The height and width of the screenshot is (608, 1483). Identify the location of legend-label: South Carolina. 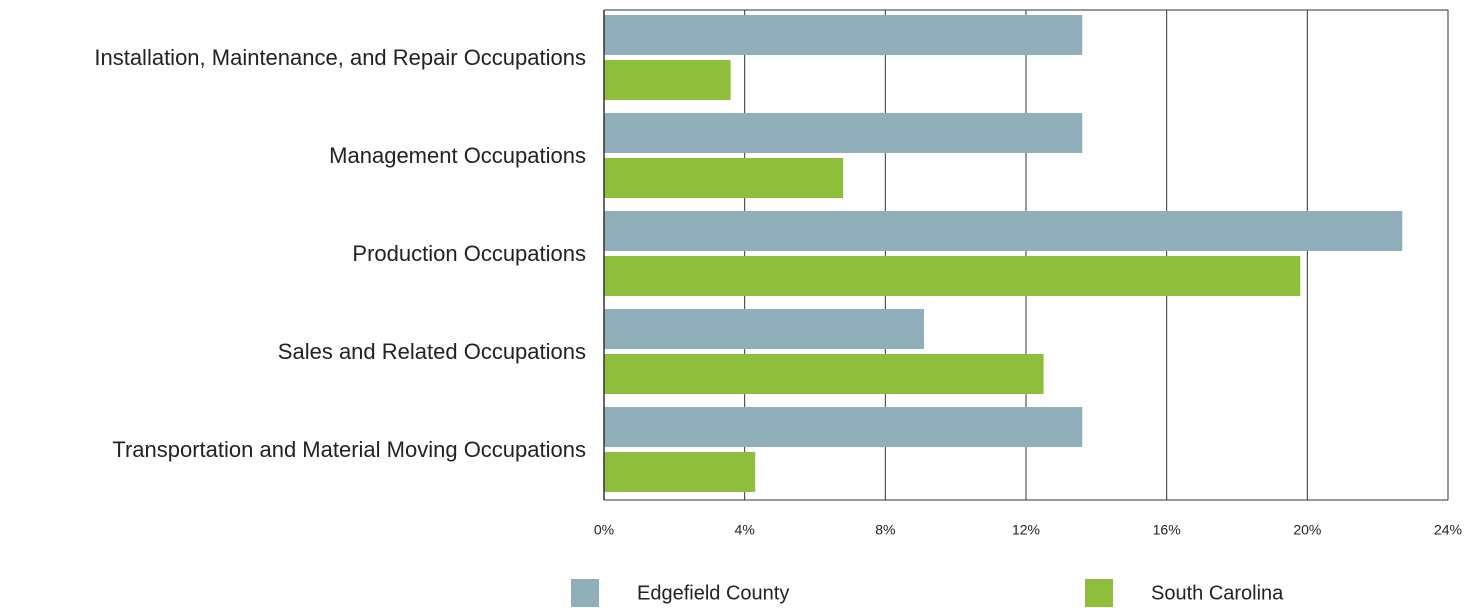
(1217, 593).